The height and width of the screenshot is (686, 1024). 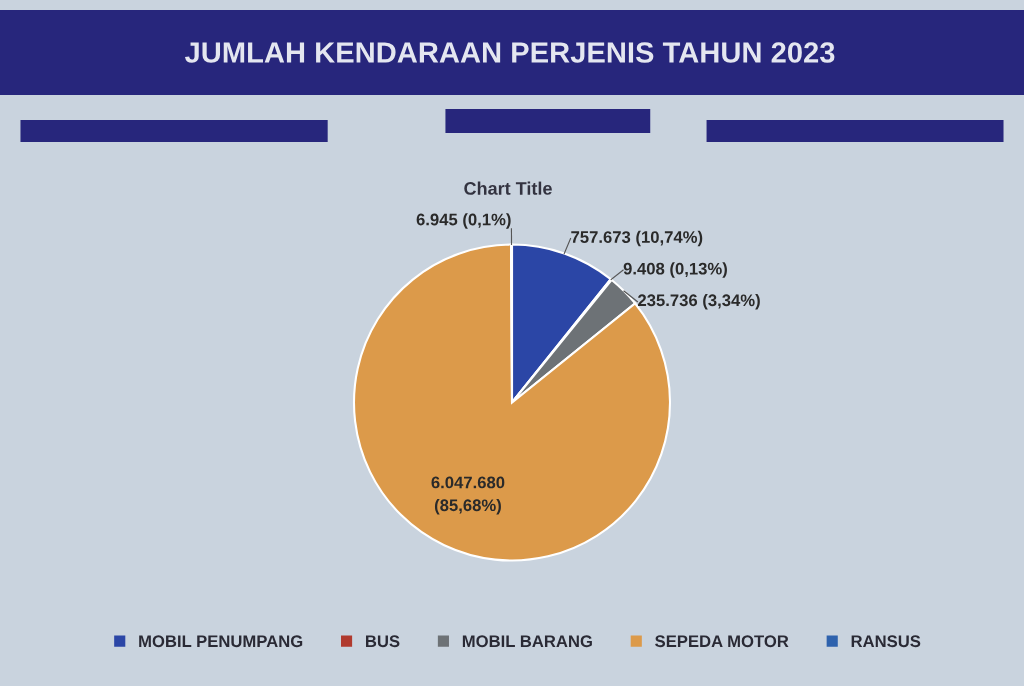 I want to click on chart-title: JUMLAH KENDARAAN PERJENIS TAHUN 2023, so click(x=509, y=52).